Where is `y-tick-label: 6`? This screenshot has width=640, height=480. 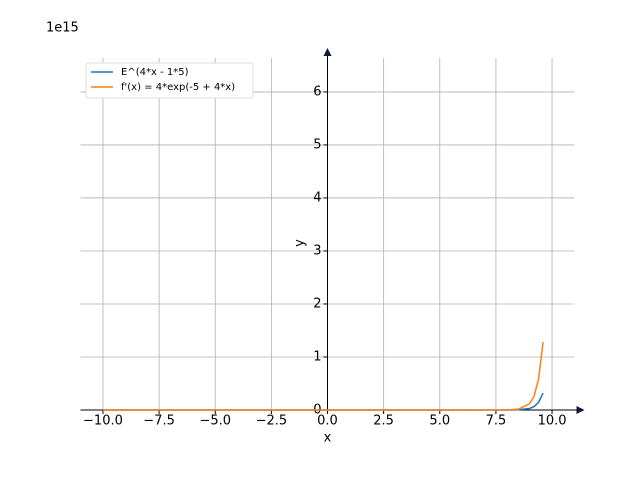
y-tick-label: 6 is located at coordinates (317, 91).